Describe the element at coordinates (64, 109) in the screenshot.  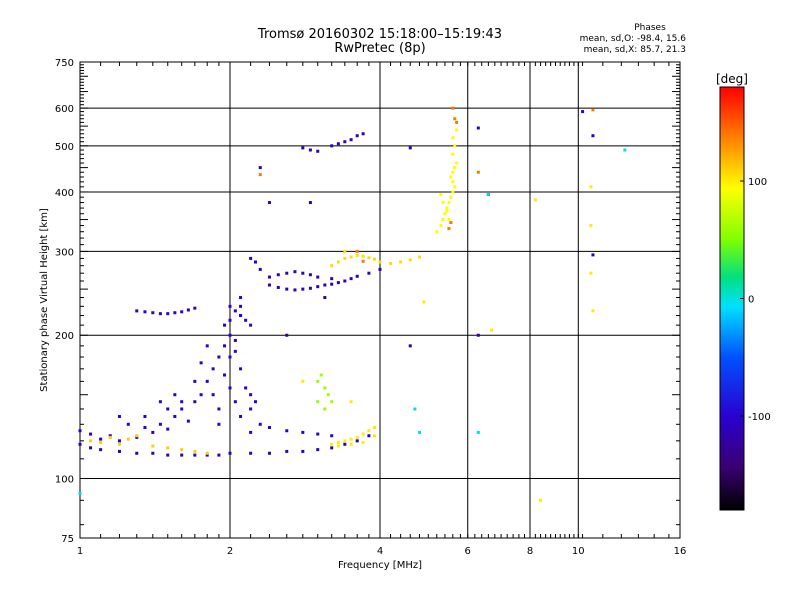
I see `y-tick-label: 600` at that location.